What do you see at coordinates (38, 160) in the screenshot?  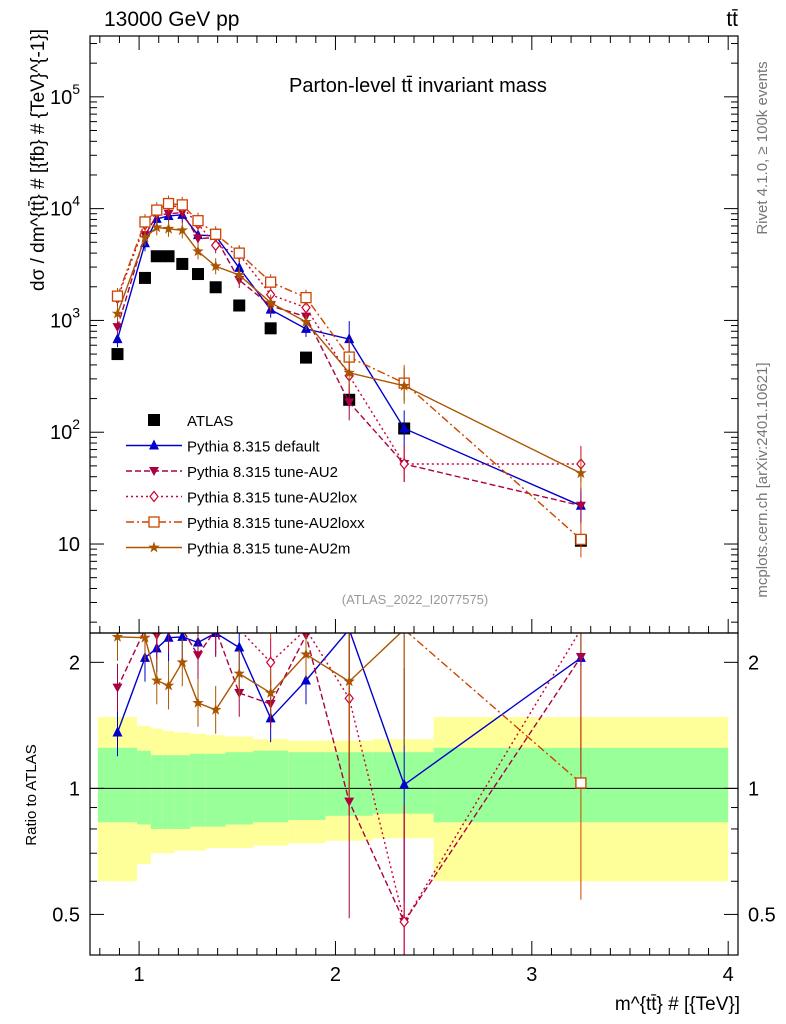 I see `y-axis-label: dσ / dm^{tt̄} # [{fb} # {TeV}^{-1}]` at bounding box center [38, 160].